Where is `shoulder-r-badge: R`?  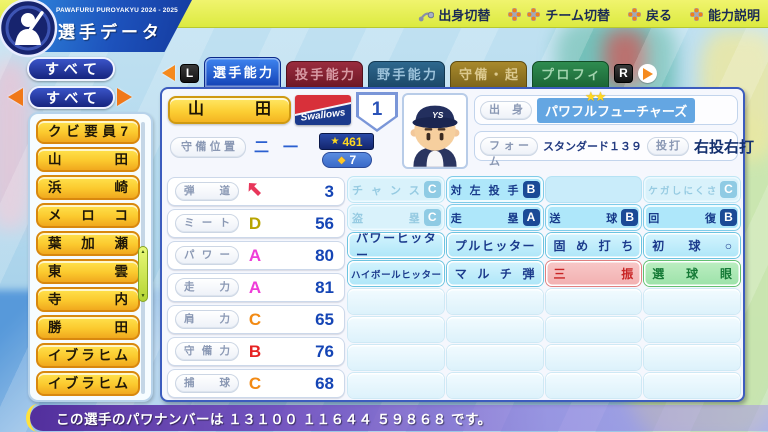 shoulder-r-badge: R is located at coordinates (623, 73).